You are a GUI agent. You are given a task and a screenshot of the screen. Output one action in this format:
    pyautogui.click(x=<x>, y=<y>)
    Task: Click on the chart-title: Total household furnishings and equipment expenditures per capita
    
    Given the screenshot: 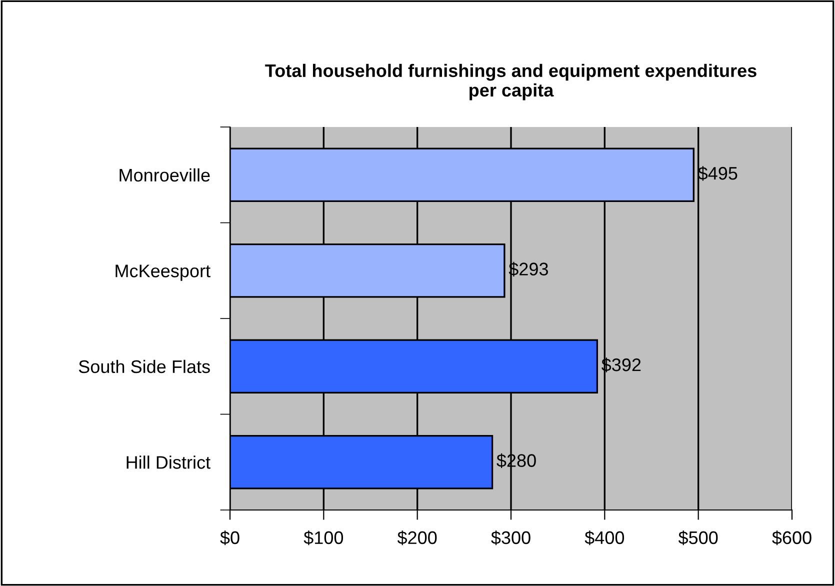 What is the action you would take?
    pyautogui.click(x=510, y=82)
    